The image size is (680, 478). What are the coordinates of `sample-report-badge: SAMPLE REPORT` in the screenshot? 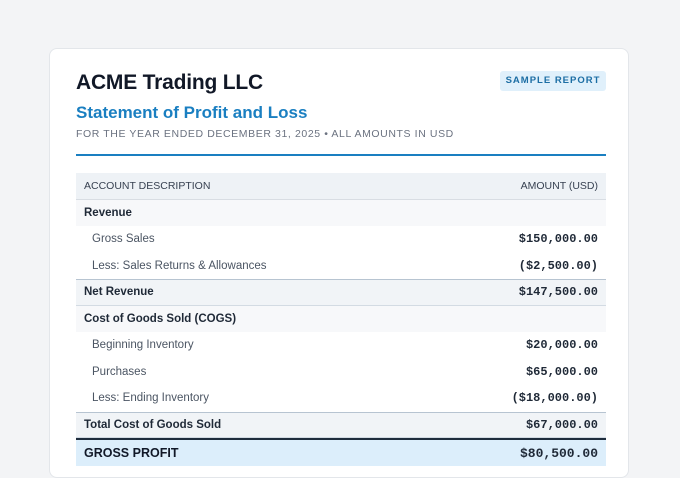 It's located at (553, 81).